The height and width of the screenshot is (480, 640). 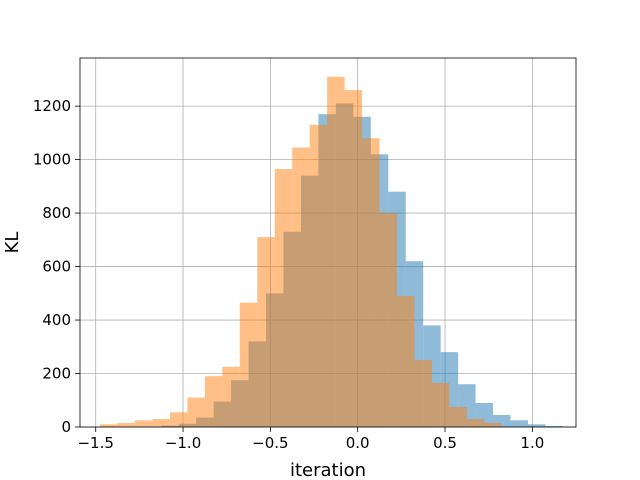 What do you see at coordinates (183, 443) in the screenshot?
I see `x-tick-label: −1.0` at bounding box center [183, 443].